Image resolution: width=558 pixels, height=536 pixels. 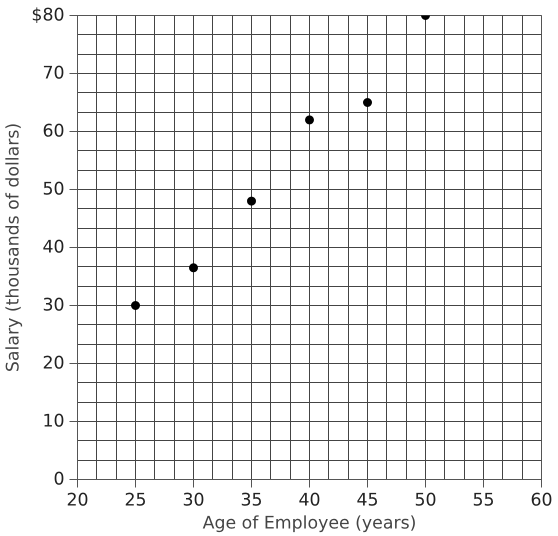 What do you see at coordinates (53, 132) in the screenshot?
I see `y-tick-label: 60` at bounding box center [53, 132].